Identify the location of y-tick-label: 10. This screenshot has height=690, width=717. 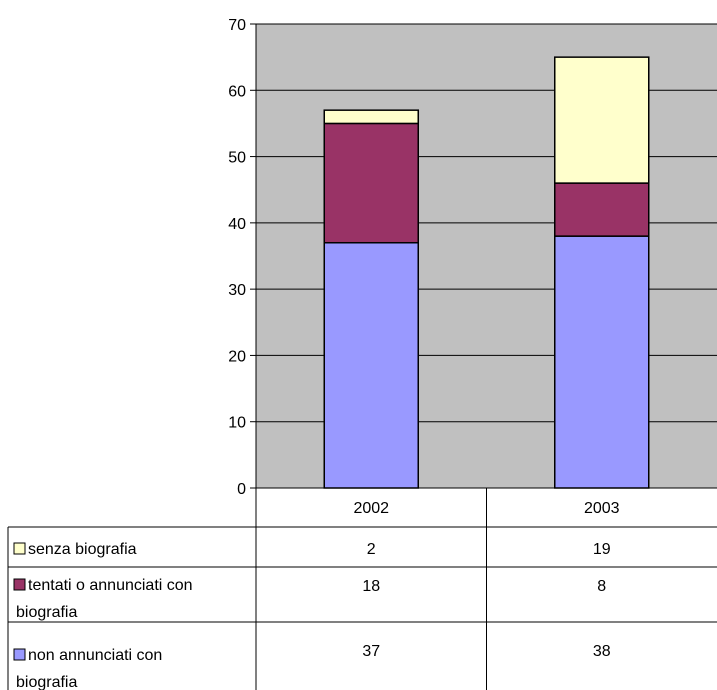
(237, 423).